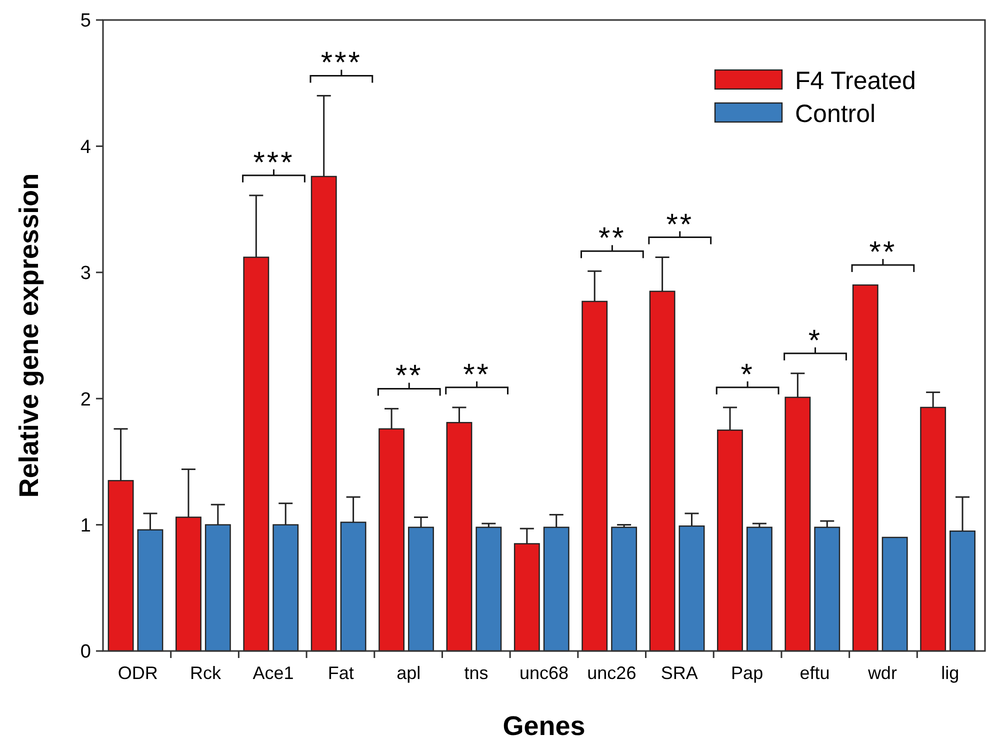 Image resolution: width=990 pixels, height=742 pixels. I want to click on x-tick-label: unc68, so click(544, 673).